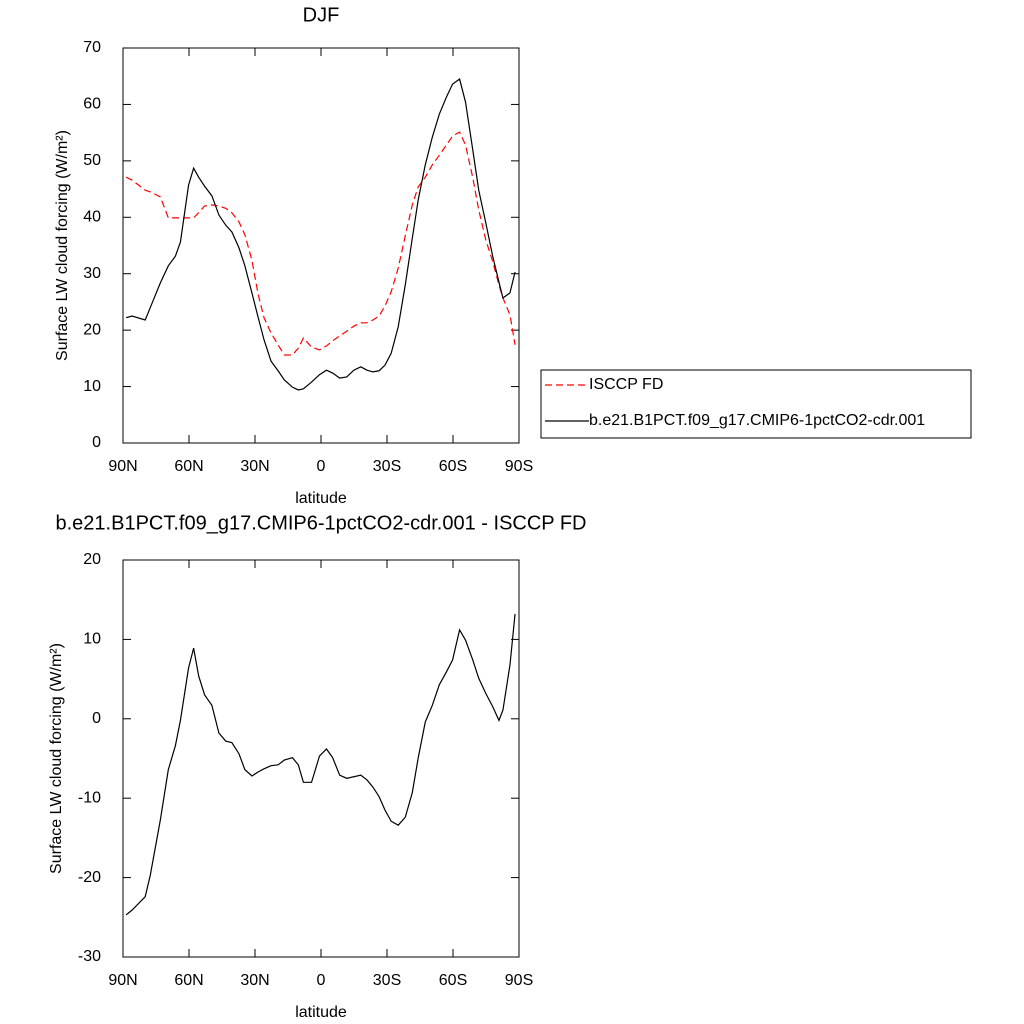 The width and height of the screenshot is (1024, 1024). I want to click on legend-box, so click(756, 404).